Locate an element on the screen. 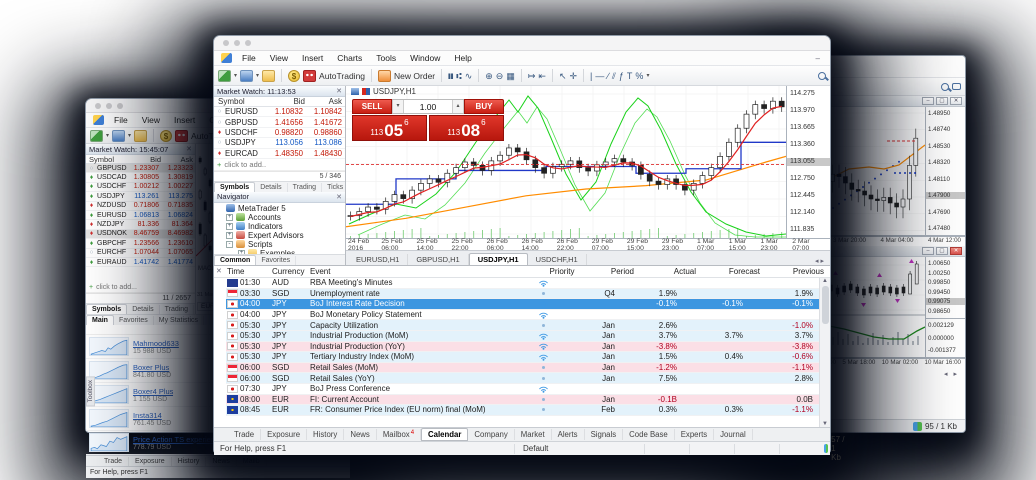 The image size is (1036, 480). menu-item: File is located at coordinates (121, 120).